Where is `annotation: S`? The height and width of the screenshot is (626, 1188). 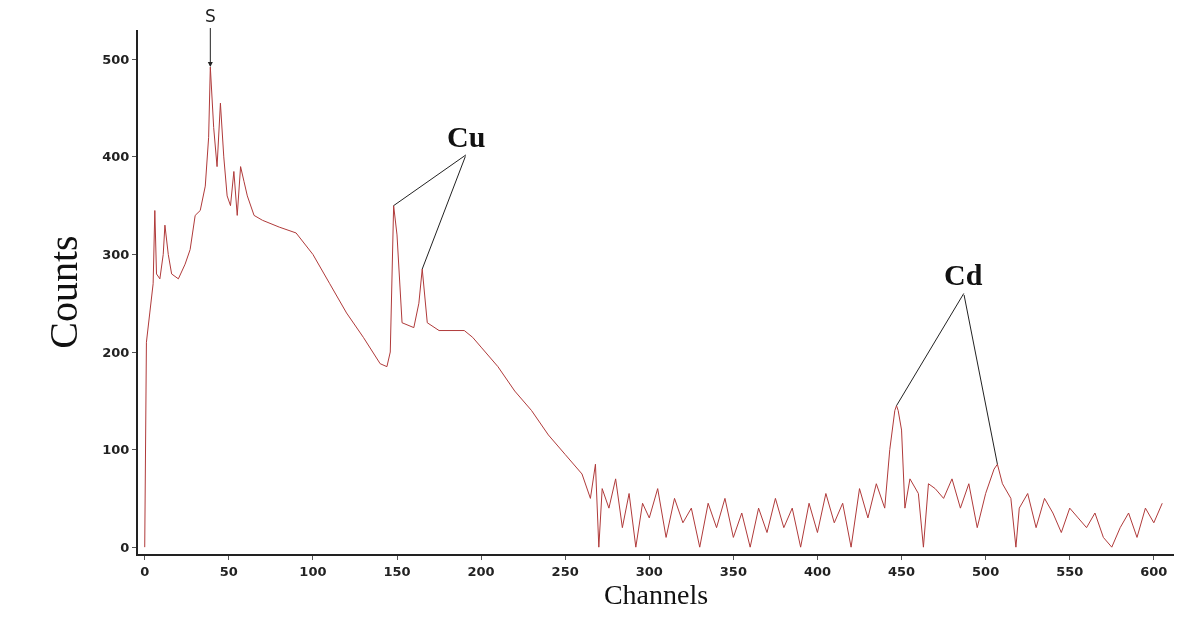 annotation: S is located at coordinates (210, 16).